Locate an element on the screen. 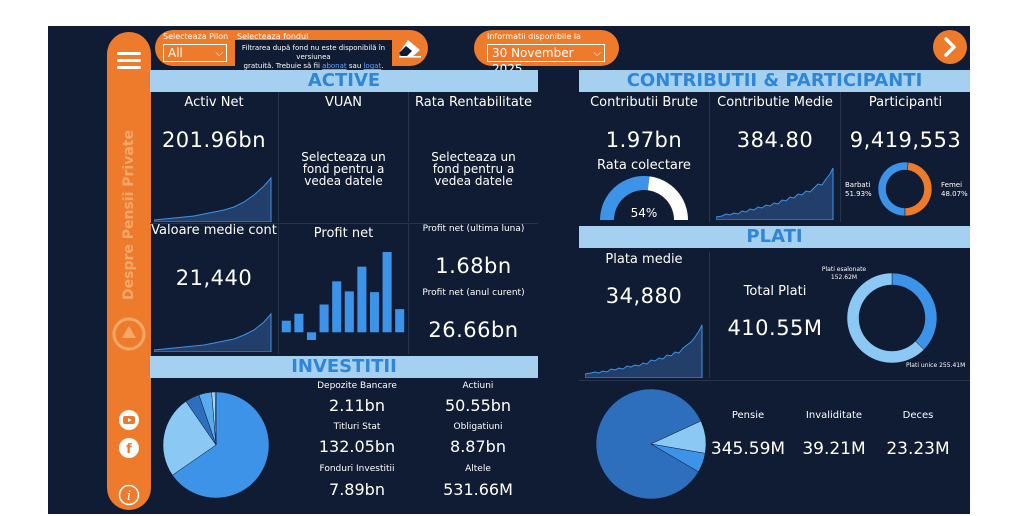  investitii-pie-chart is located at coordinates (216, 445).